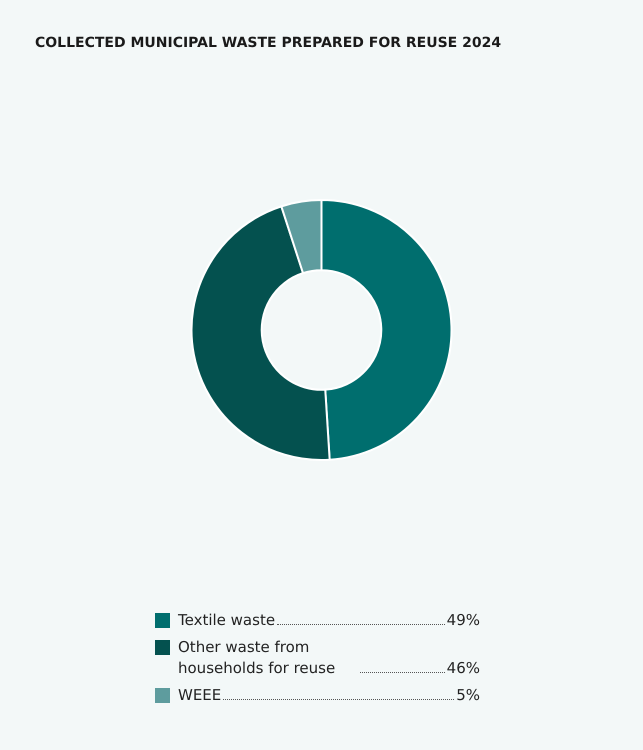 The image size is (643, 750). I want to click on chart-title: COLLECTED MUNICIPAL WASTE PREPARED FOR REUSE 2024, so click(268, 43).